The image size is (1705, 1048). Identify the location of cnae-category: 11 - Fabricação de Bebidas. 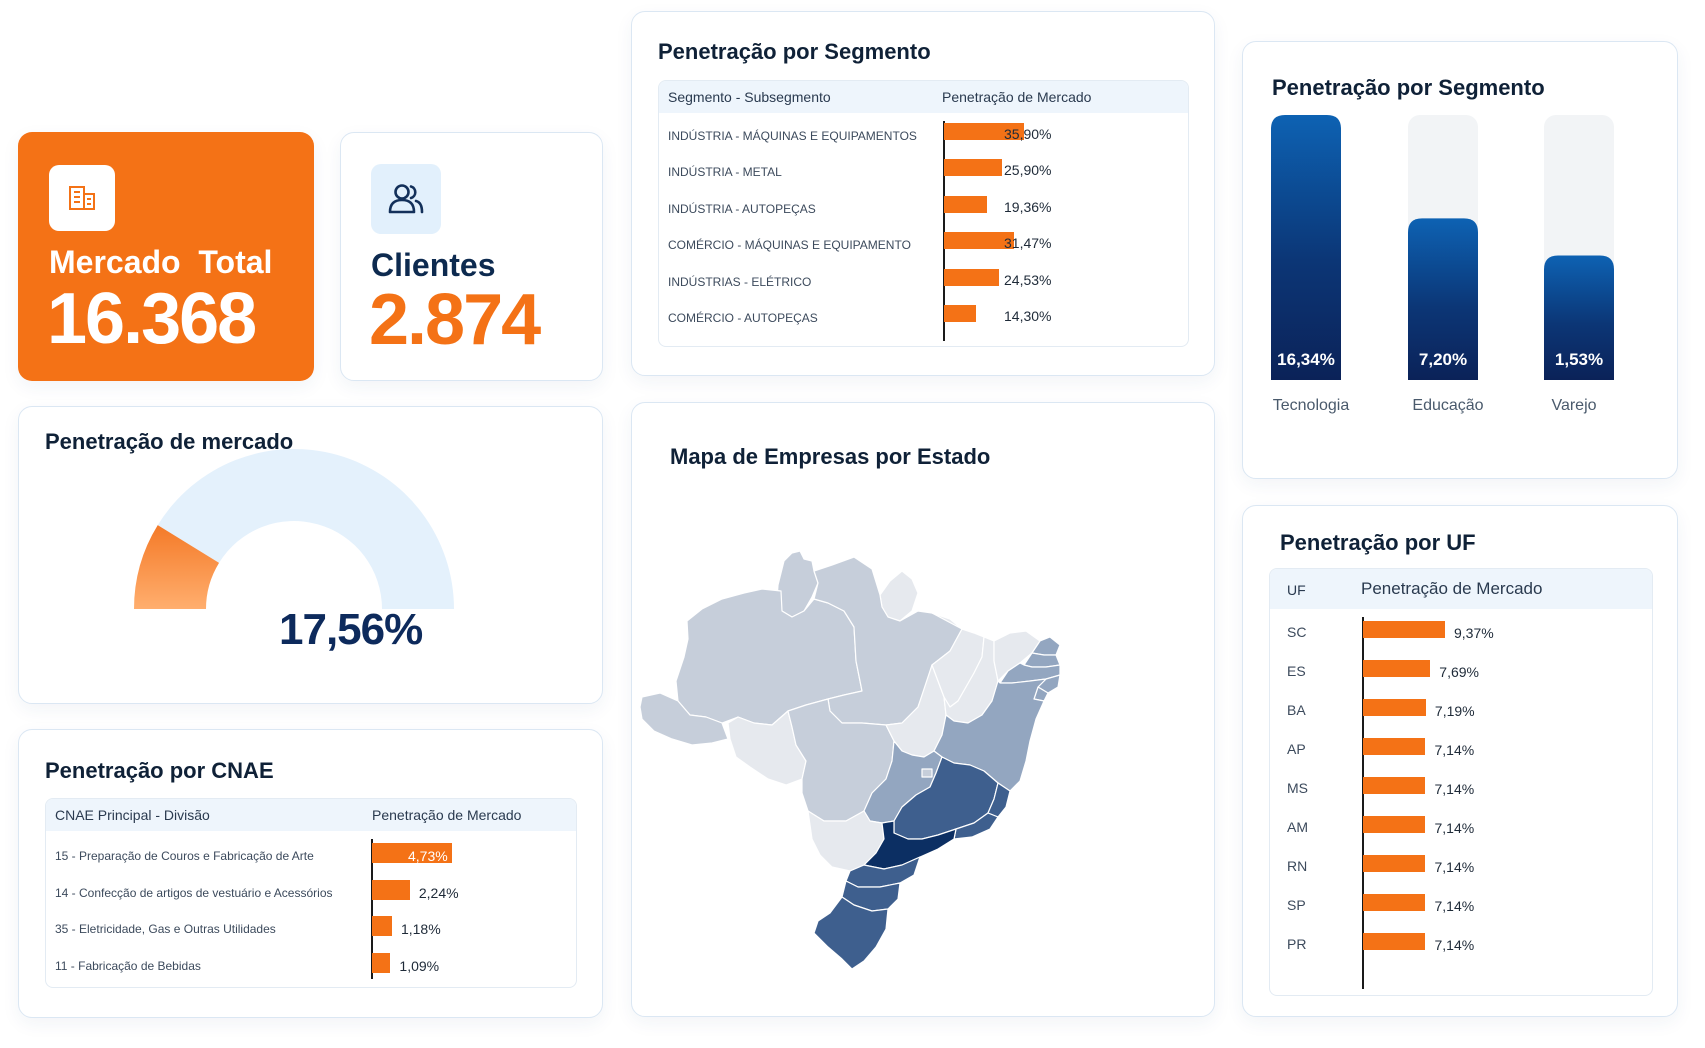
(128, 965).